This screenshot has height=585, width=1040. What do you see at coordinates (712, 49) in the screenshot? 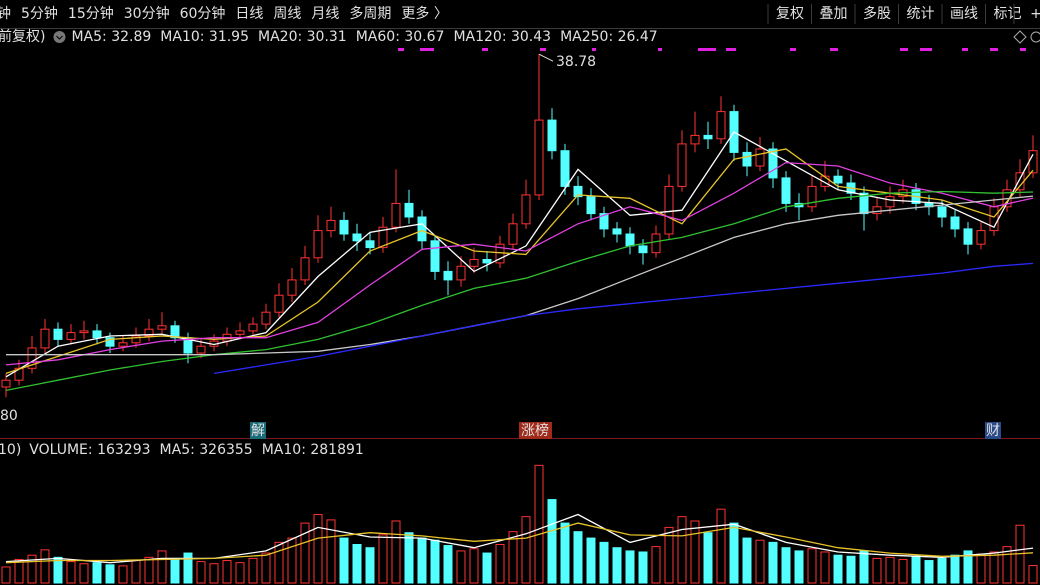
I see `signal-markers` at bounding box center [712, 49].